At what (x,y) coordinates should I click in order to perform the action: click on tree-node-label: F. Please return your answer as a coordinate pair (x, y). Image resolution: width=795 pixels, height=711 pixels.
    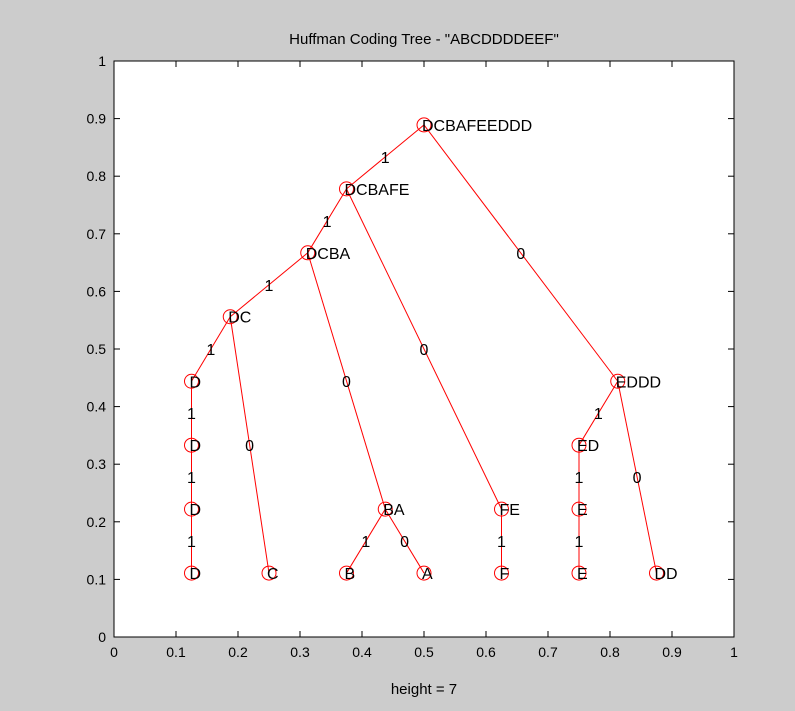
    Looking at the image, I should click on (505, 574).